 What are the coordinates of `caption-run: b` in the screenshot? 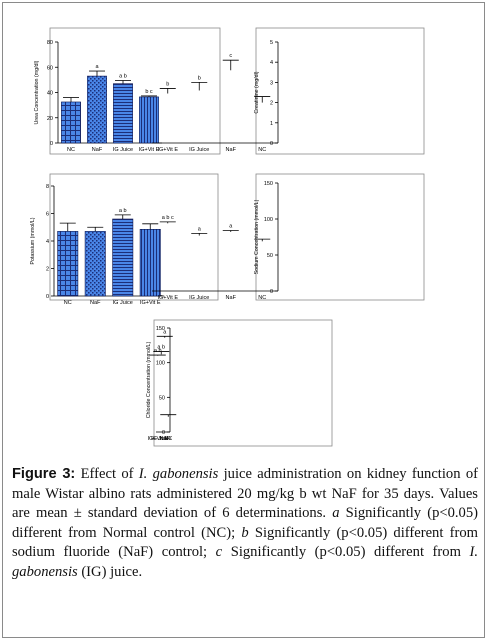 It's located at (245, 532).